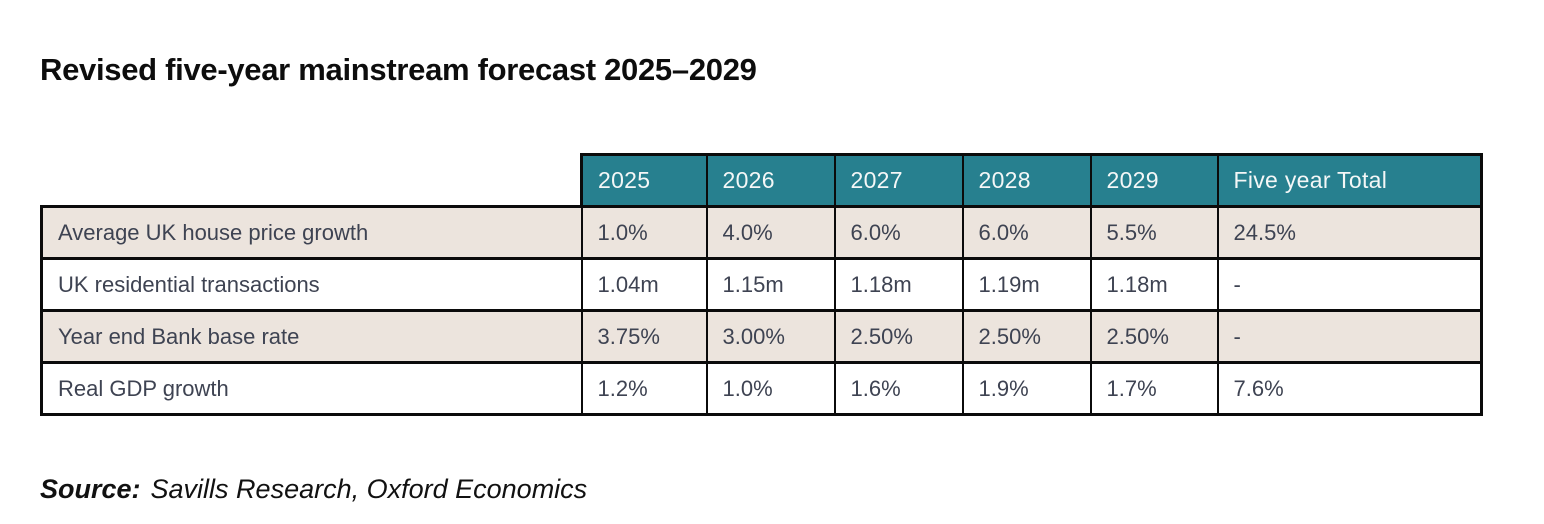 The image size is (1544, 524). I want to click on column-header-2026: 2026, so click(770, 180).